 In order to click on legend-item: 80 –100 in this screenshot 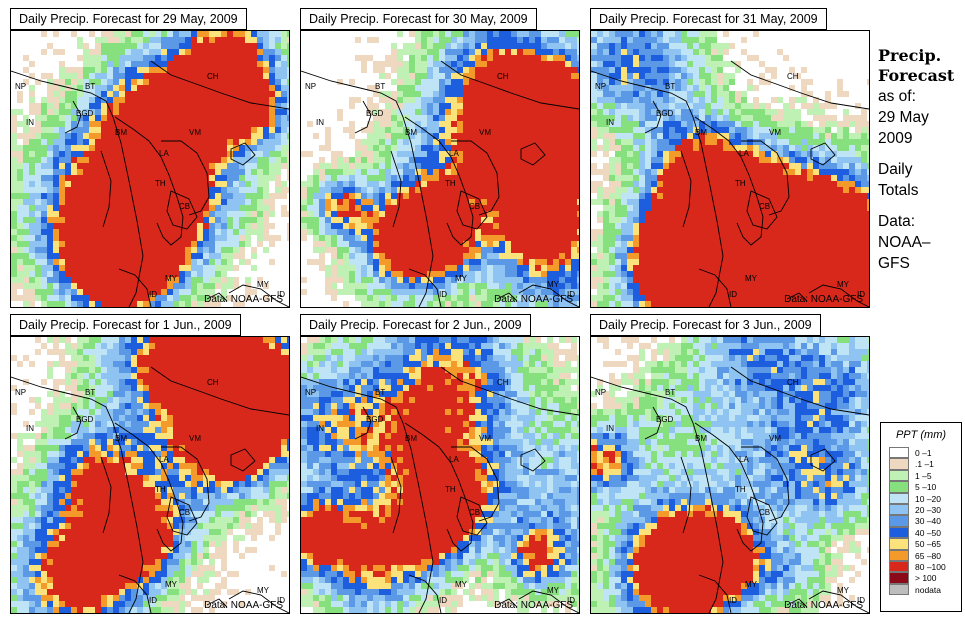, I will do `click(925, 566)`.